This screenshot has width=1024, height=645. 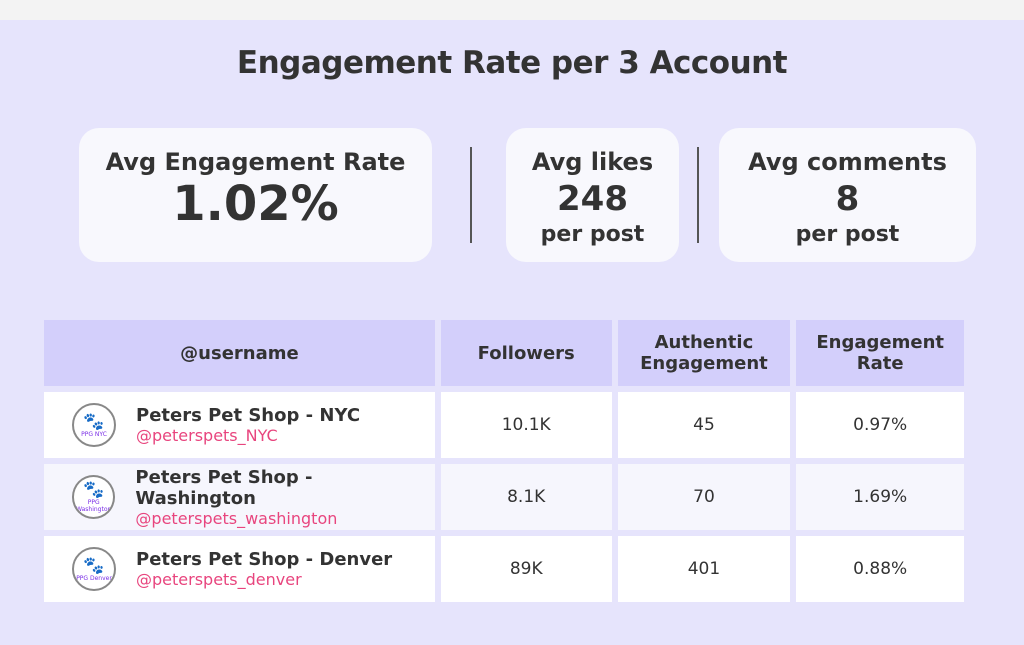 What do you see at coordinates (239, 353) in the screenshot?
I see `header-username: @username` at bounding box center [239, 353].